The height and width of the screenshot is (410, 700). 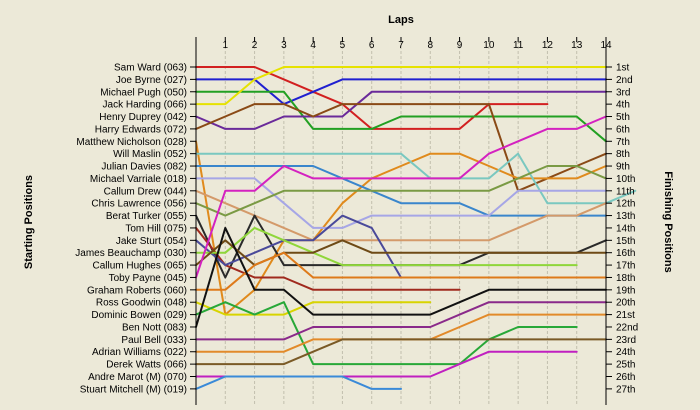 I want to click on finish-position-label: 17th, so click(x=625, y=266).